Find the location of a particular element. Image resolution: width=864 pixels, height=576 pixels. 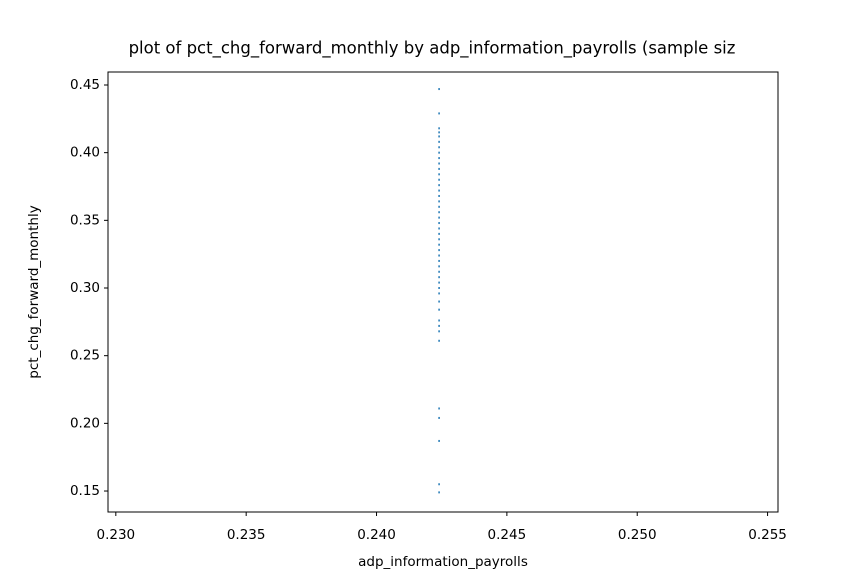

x-axis-label: adp_information_payrolls is located at coordinates (443, 562).